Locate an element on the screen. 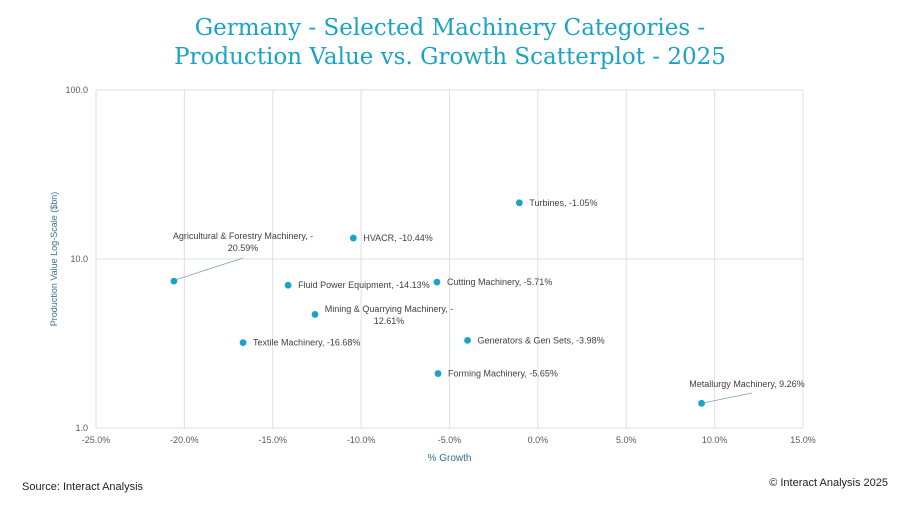 The image size is (900, 506). data-label: Forming Machinery, -5.65% is located at coordinates (503, 374).